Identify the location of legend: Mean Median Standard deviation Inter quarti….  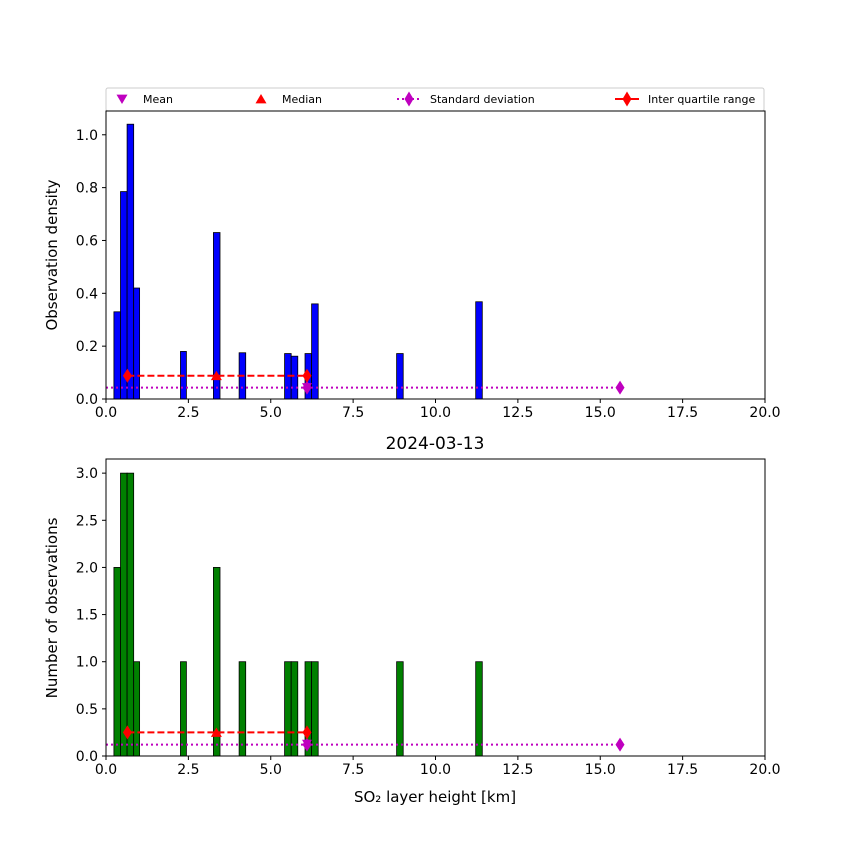
(435, 99).